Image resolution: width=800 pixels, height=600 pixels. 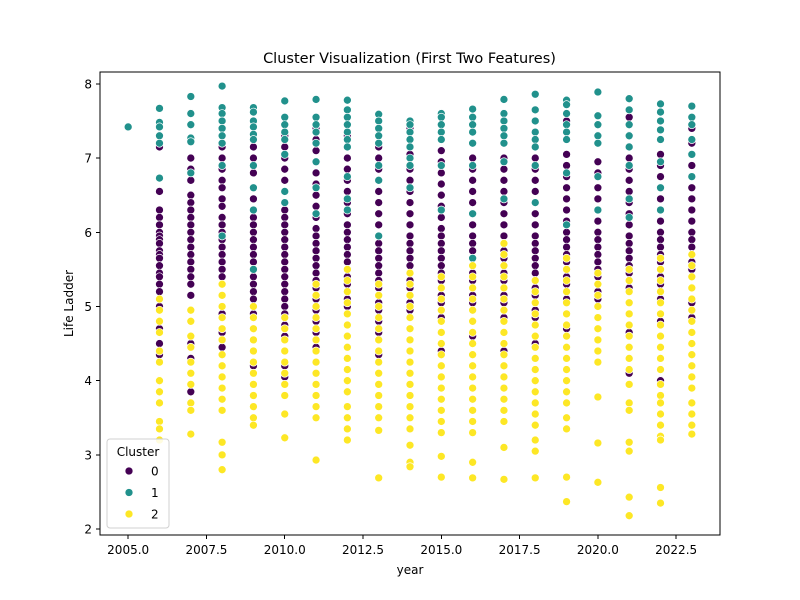 What do you see at coordinates (206, 550) in the screenshot?
I see `x-tick-label: 2007.5` at bounding box center [206, 550].